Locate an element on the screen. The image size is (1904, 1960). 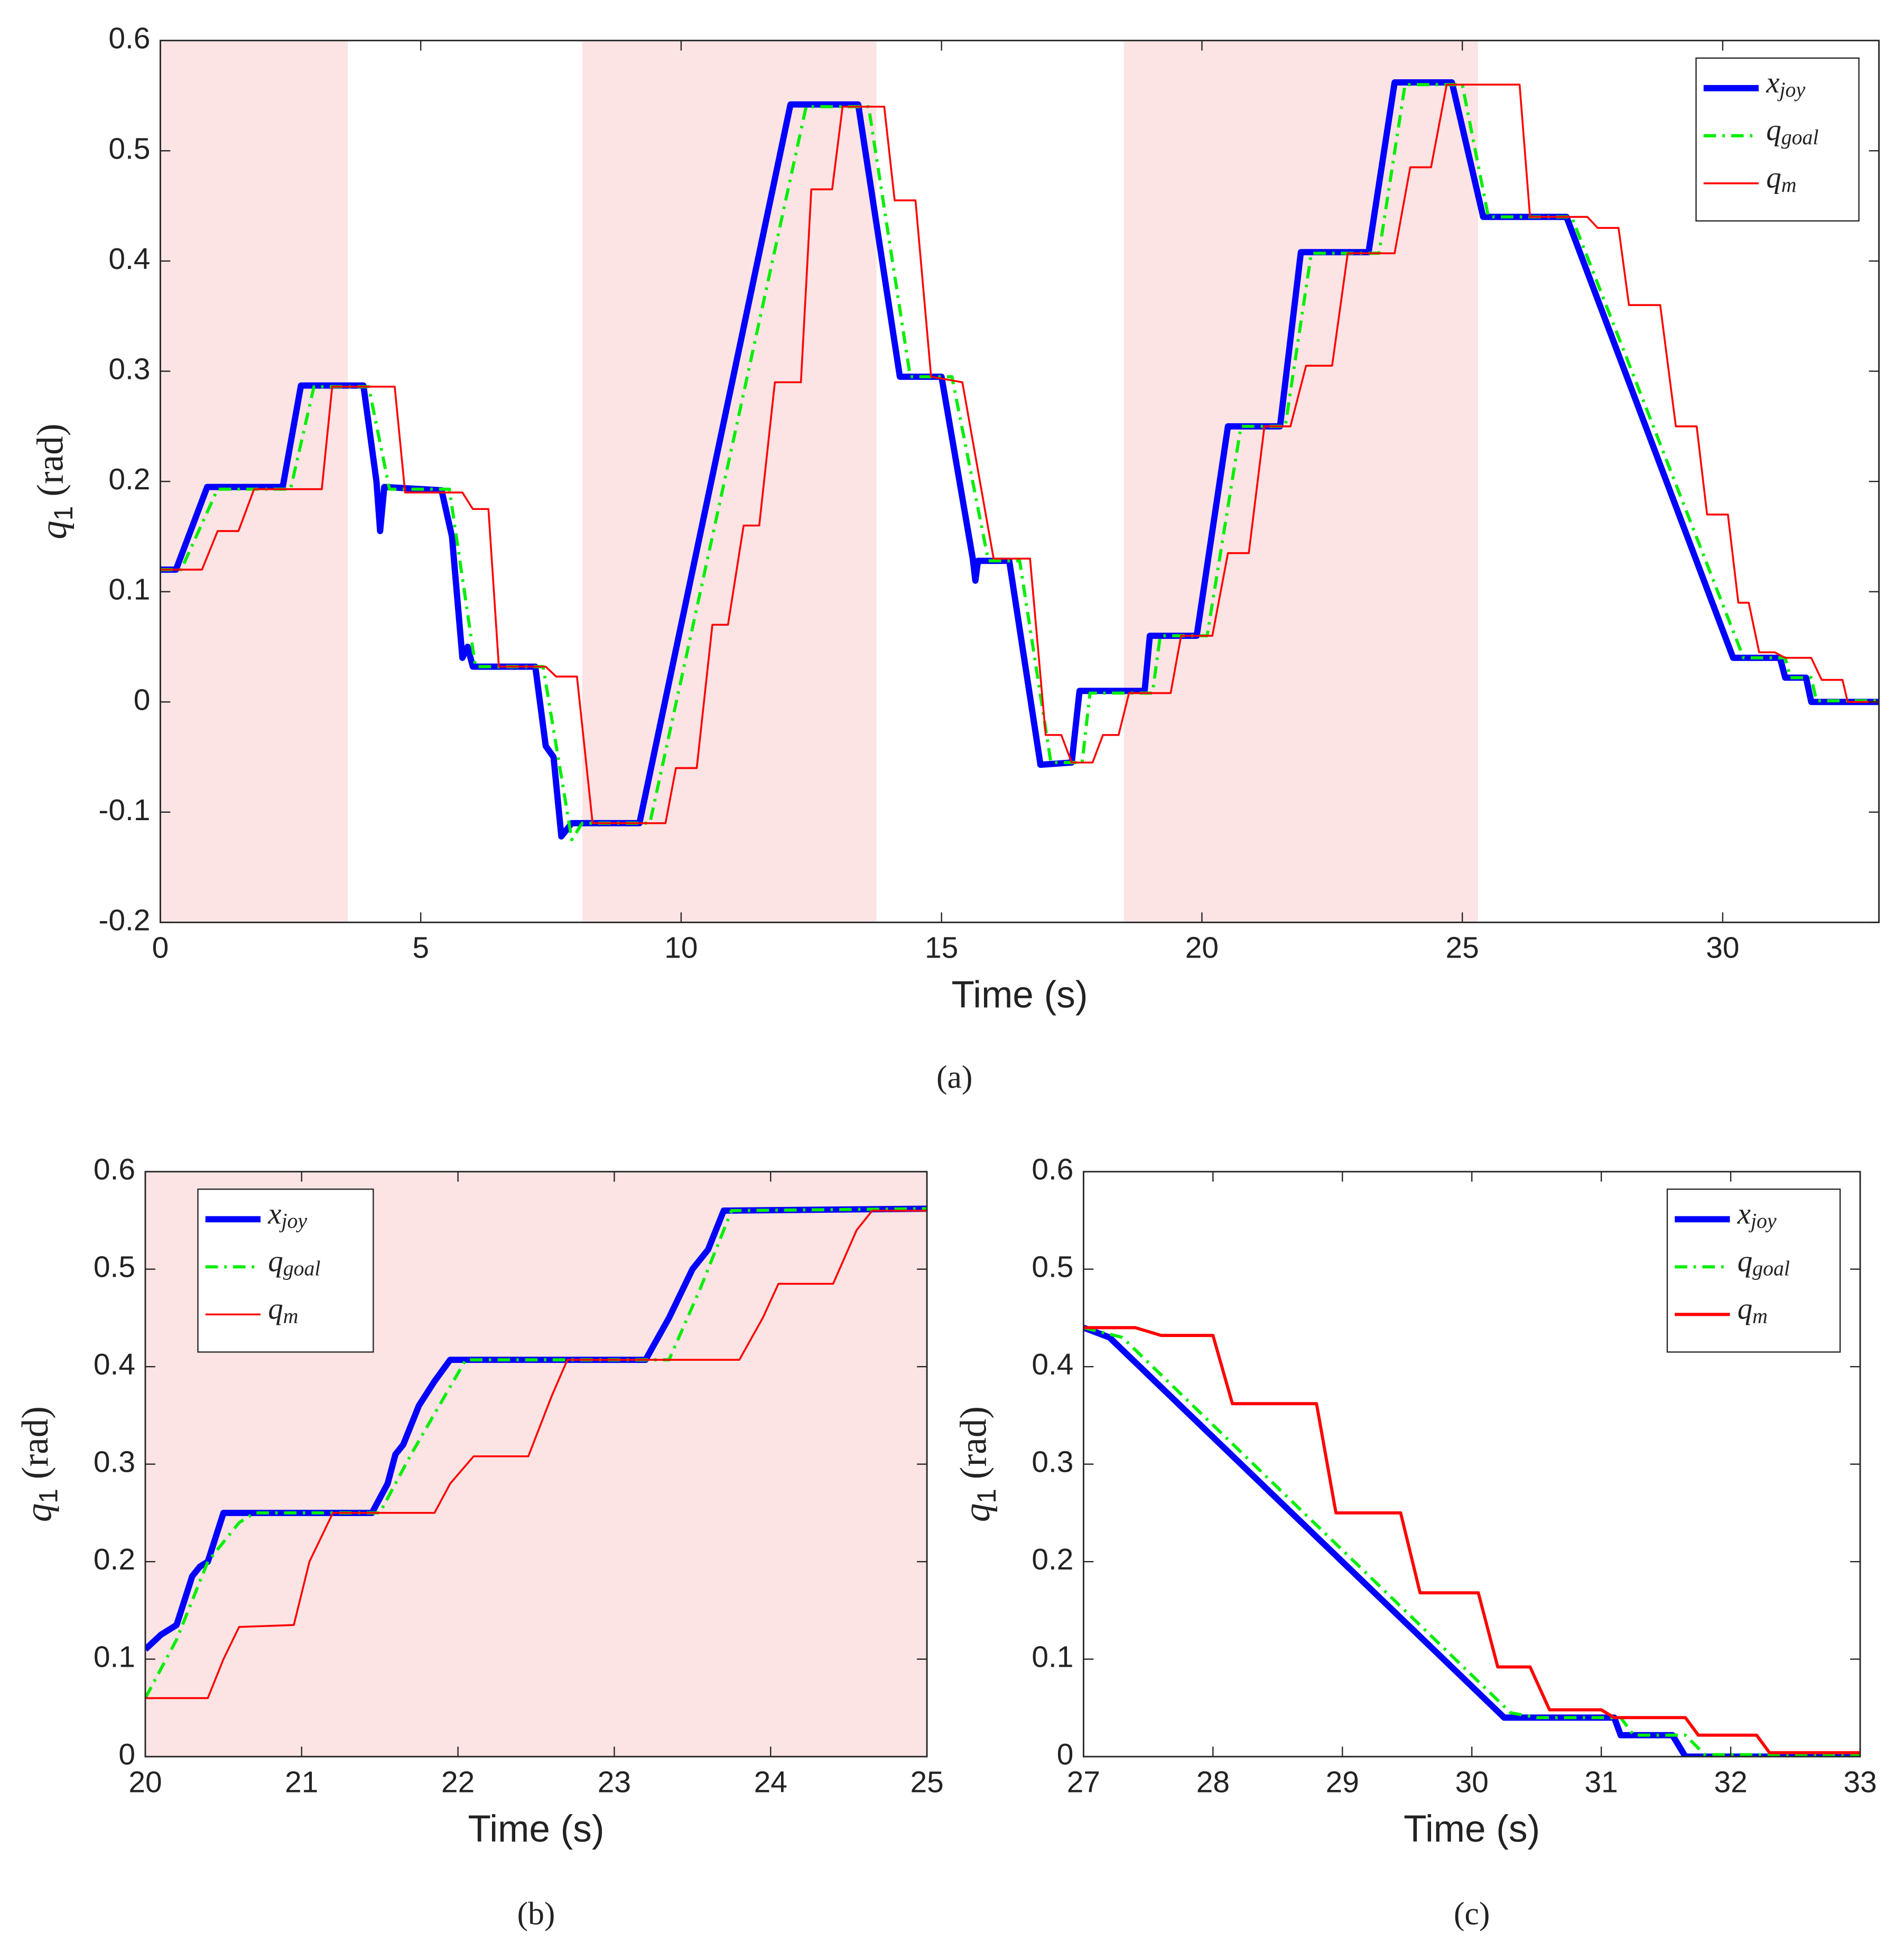
x-tick-label: 29 is located at coordinates (1342, 1782).